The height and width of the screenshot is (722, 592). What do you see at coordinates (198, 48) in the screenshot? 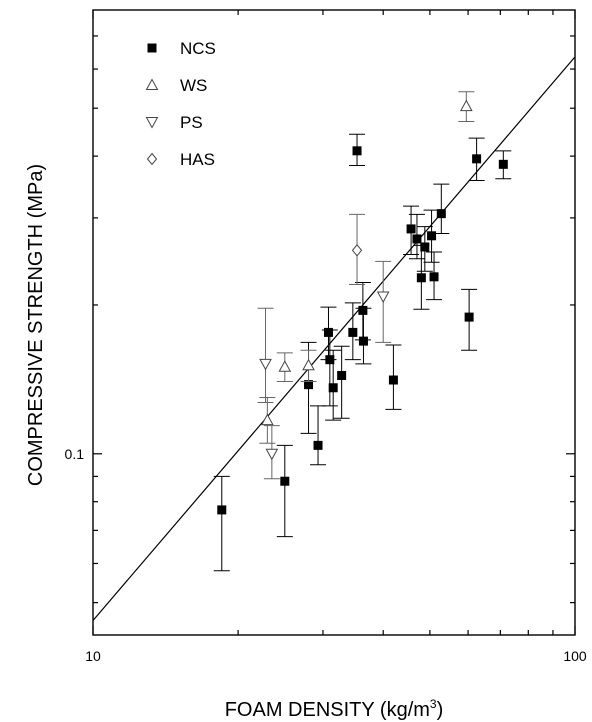
I see `legend-label-ncs: NCS` at bounding box center [198, 48].